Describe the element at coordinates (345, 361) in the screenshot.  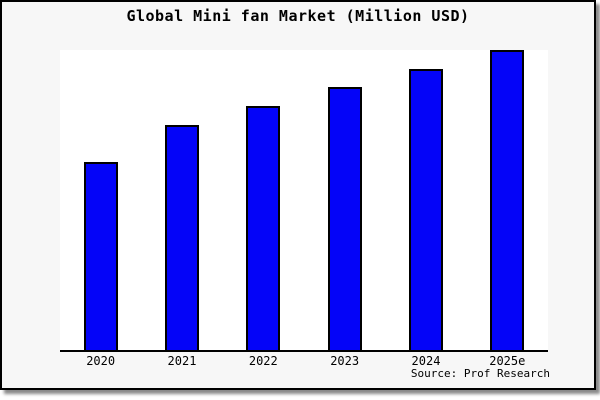
I see `x-tick-label-2023: 2023` at that location.